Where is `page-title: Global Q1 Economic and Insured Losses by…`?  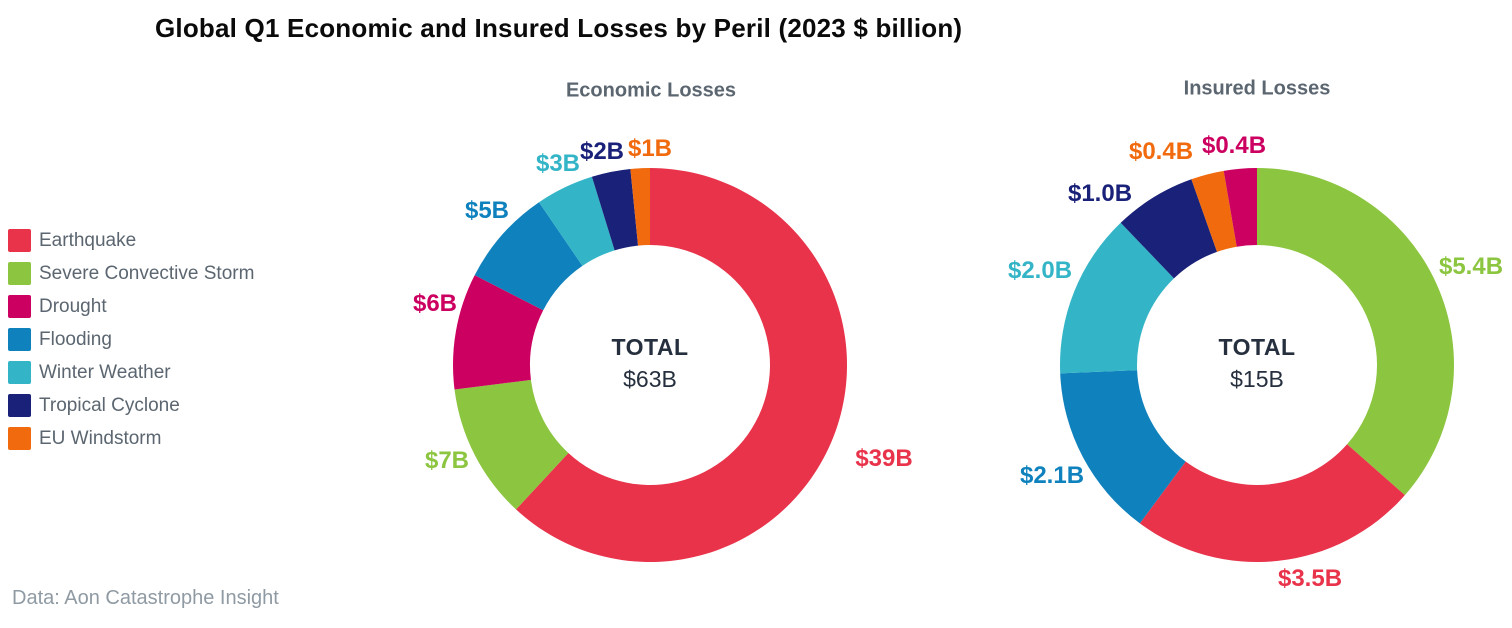
page-title: Global Q1 Economic and Insured Losses by… is located at coordinates (559, 28).